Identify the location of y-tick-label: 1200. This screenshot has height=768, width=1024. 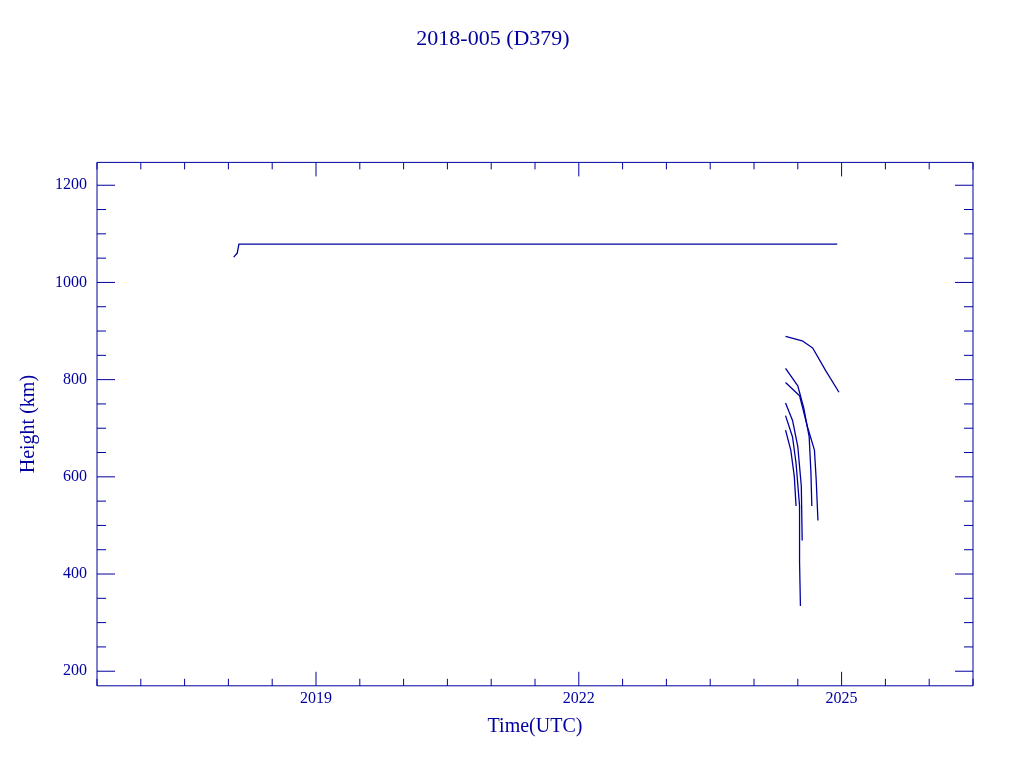
(71, 184).